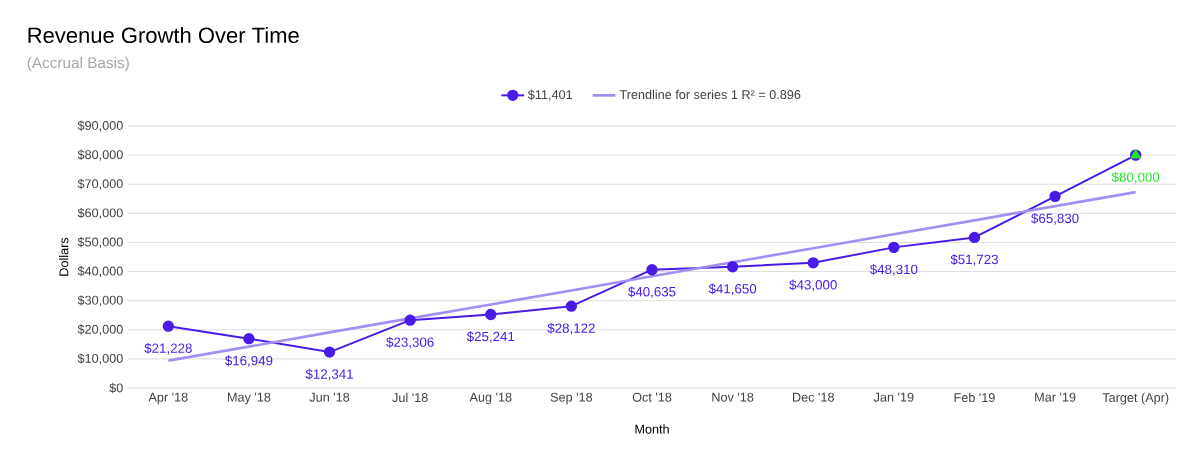  I want to click on y-tick-label: $80,000, so click(100, 155).